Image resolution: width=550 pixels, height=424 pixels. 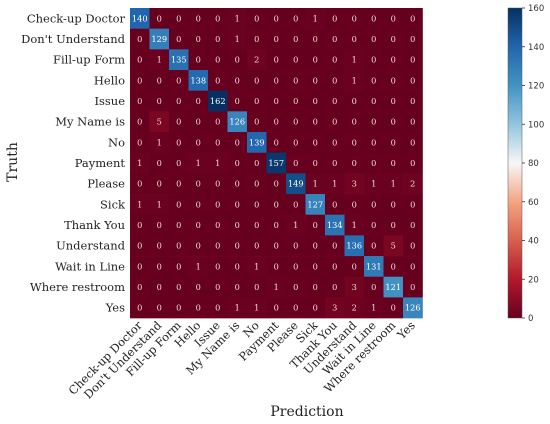 What do you see at coordinates (198, 80) in the screenshot?
I see `cell-value-label: 138` at bounding box center [198, 80].